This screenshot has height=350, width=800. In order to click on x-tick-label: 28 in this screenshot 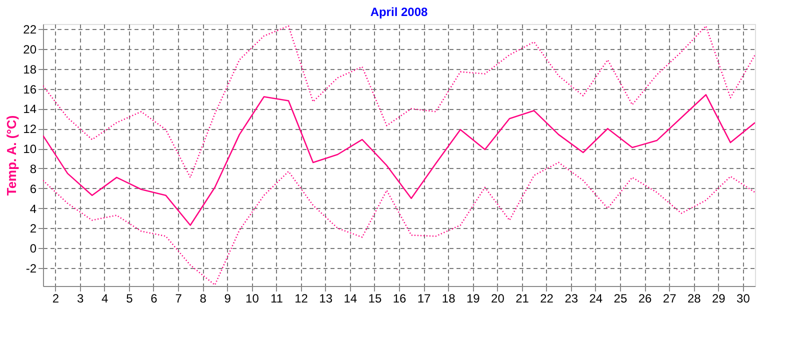, I will do `click(694, 299)`.